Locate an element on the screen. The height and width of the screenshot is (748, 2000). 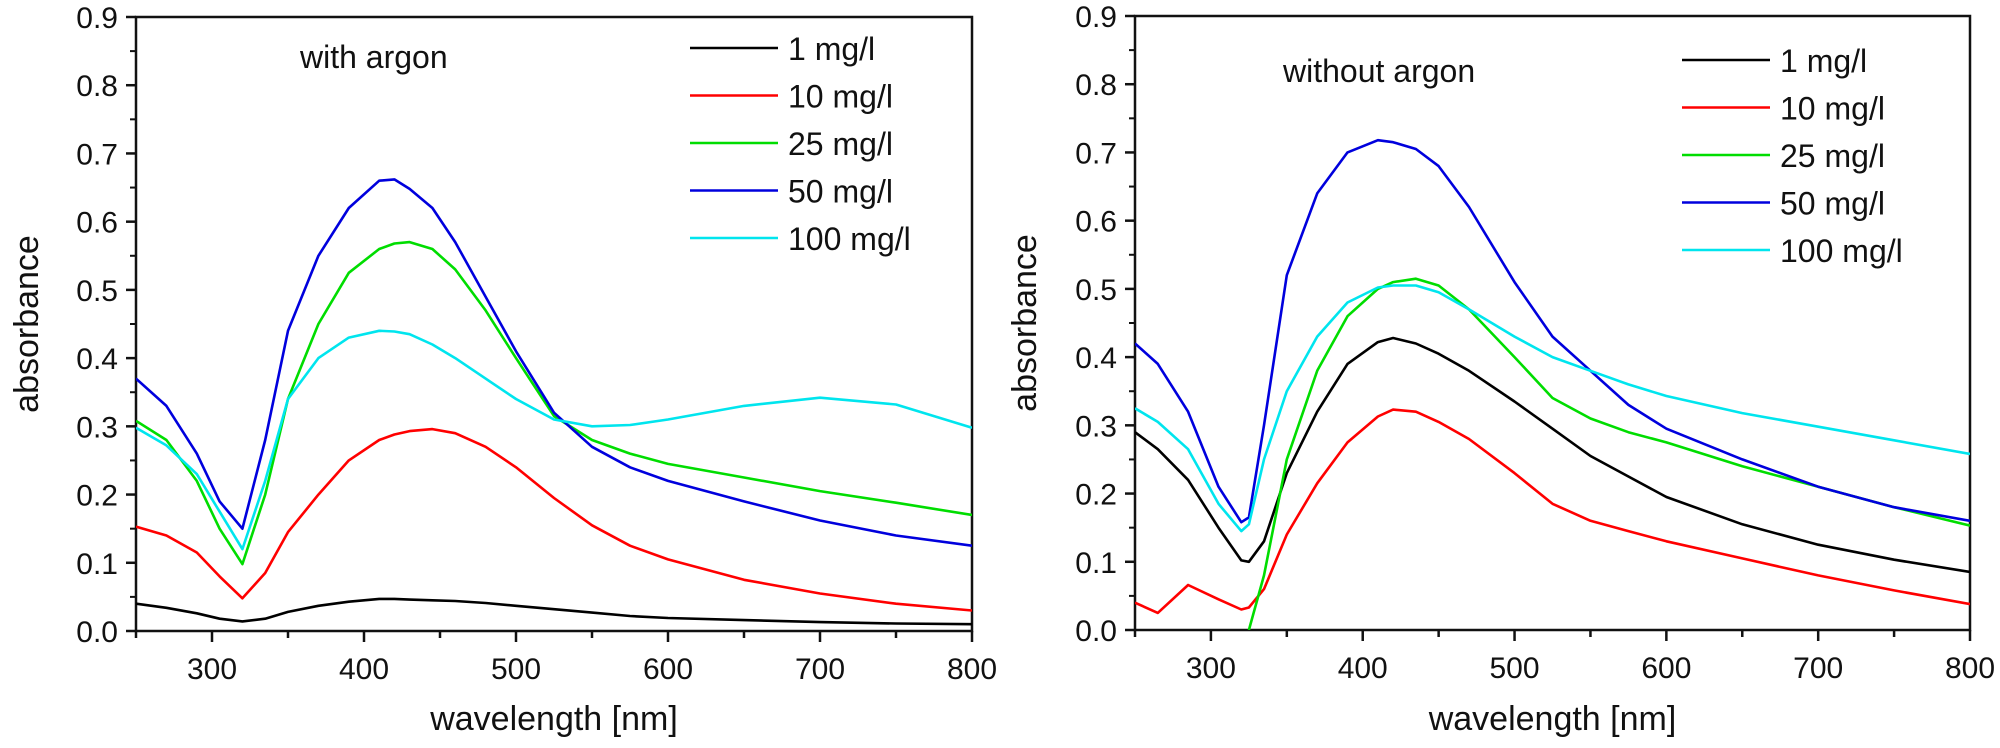
annotation-with-argon: with argon is located at coordinates (373, 57).